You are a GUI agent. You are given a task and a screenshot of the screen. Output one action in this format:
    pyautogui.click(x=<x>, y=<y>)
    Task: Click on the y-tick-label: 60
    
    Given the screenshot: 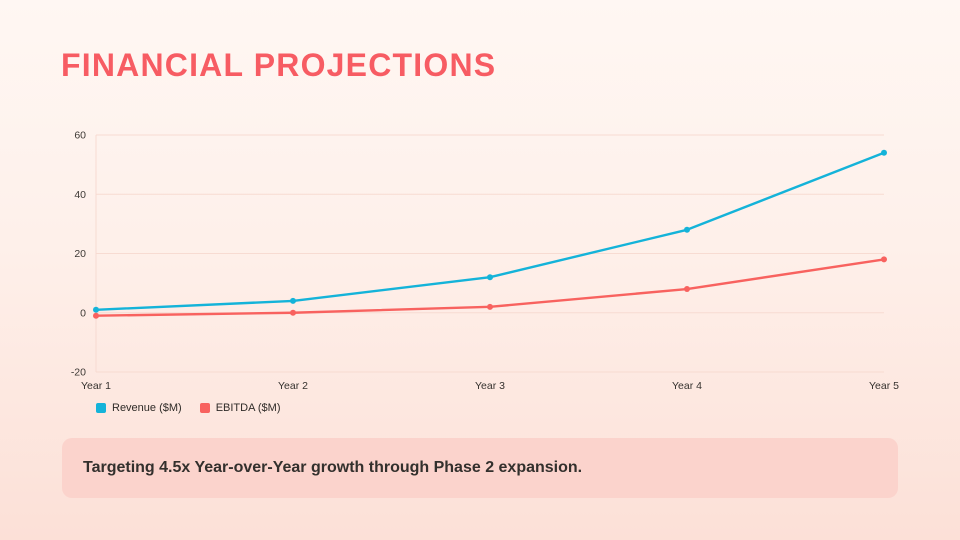 What is the action you would take?
    pyautogui.click(x=80, y=136)
    